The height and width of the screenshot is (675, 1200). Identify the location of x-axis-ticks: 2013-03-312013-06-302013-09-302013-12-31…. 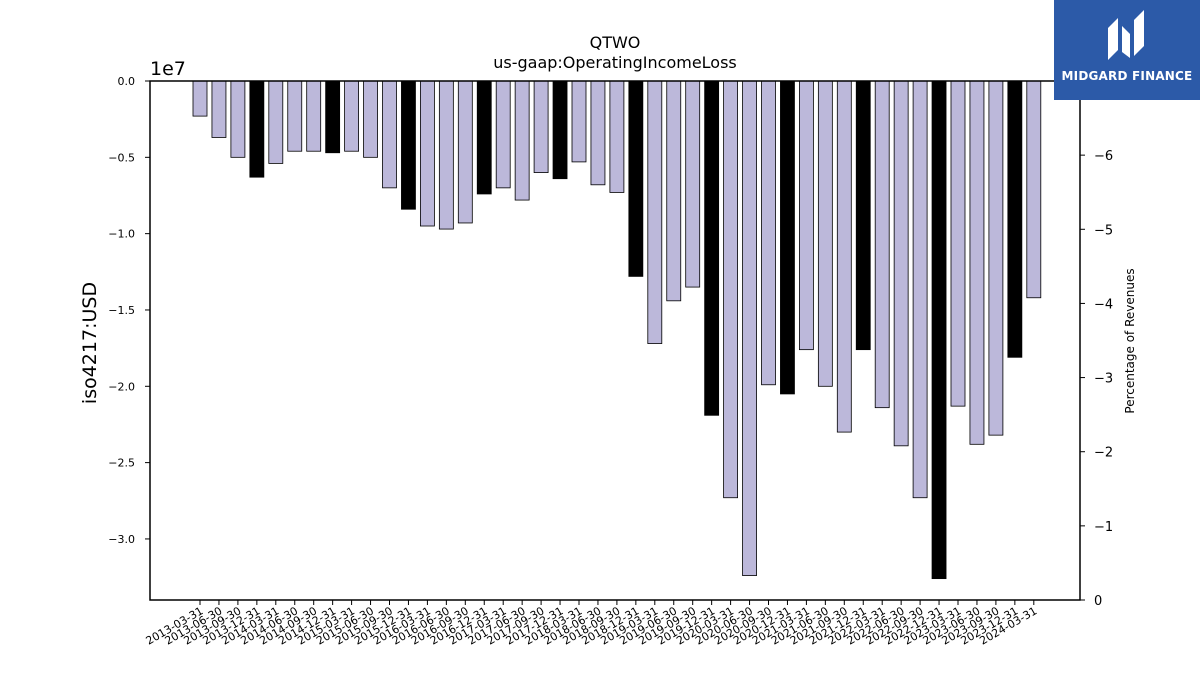
(591, 624).